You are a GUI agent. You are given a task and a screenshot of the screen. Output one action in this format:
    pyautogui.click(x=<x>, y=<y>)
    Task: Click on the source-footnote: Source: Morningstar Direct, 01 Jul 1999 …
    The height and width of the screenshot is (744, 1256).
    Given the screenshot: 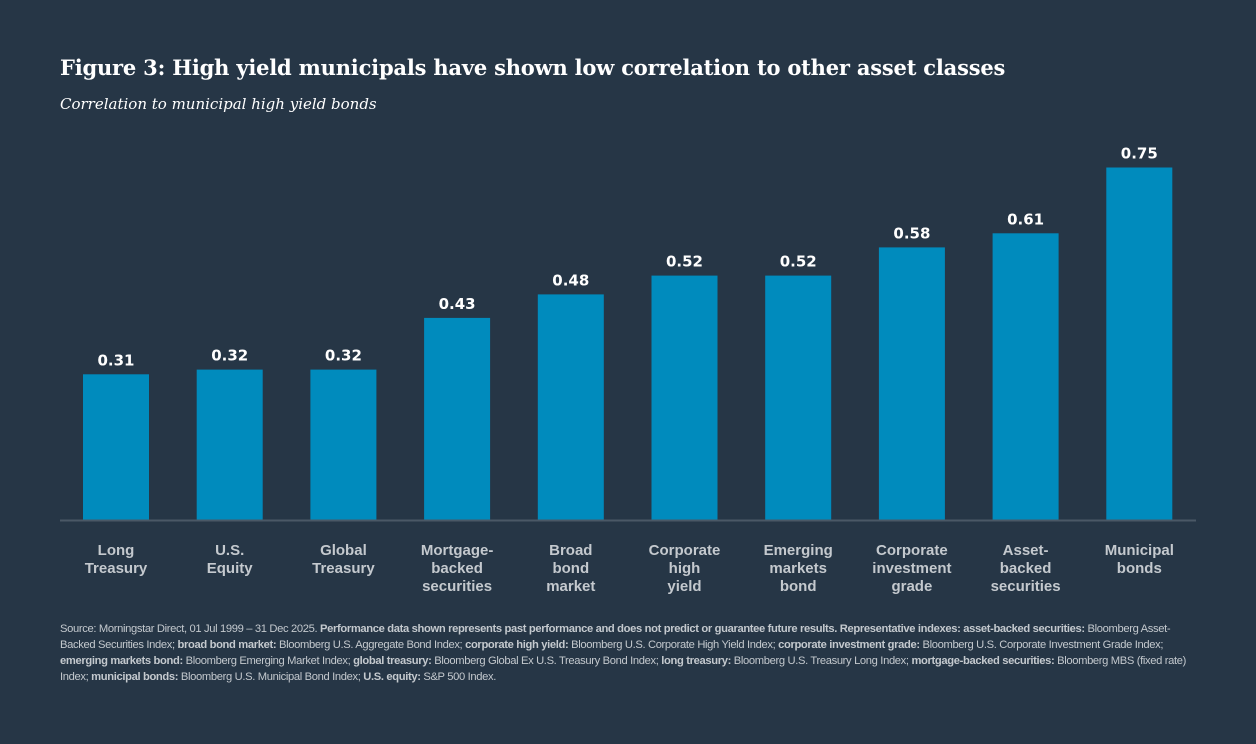 What is the action you would take?
    pyautogui.click(x=630, y=653)
    